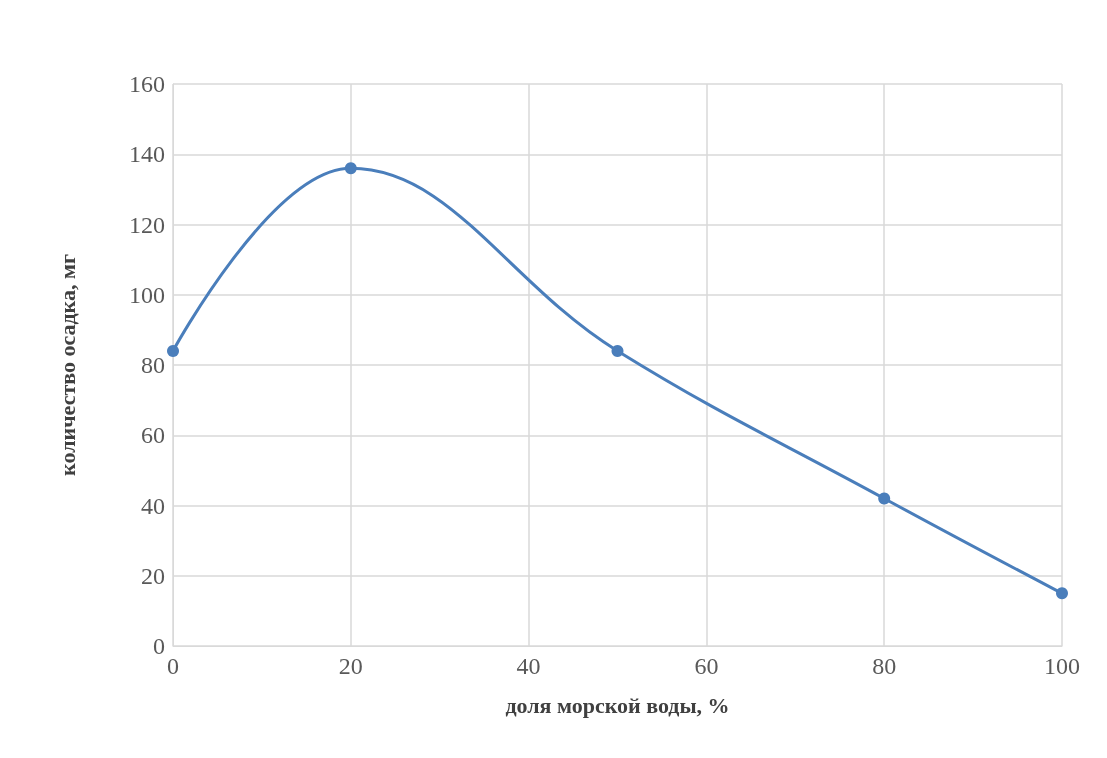  Describe the element at coordinates (147, 84) in the screenshot. I see `y-tick-label: 160` at that location.